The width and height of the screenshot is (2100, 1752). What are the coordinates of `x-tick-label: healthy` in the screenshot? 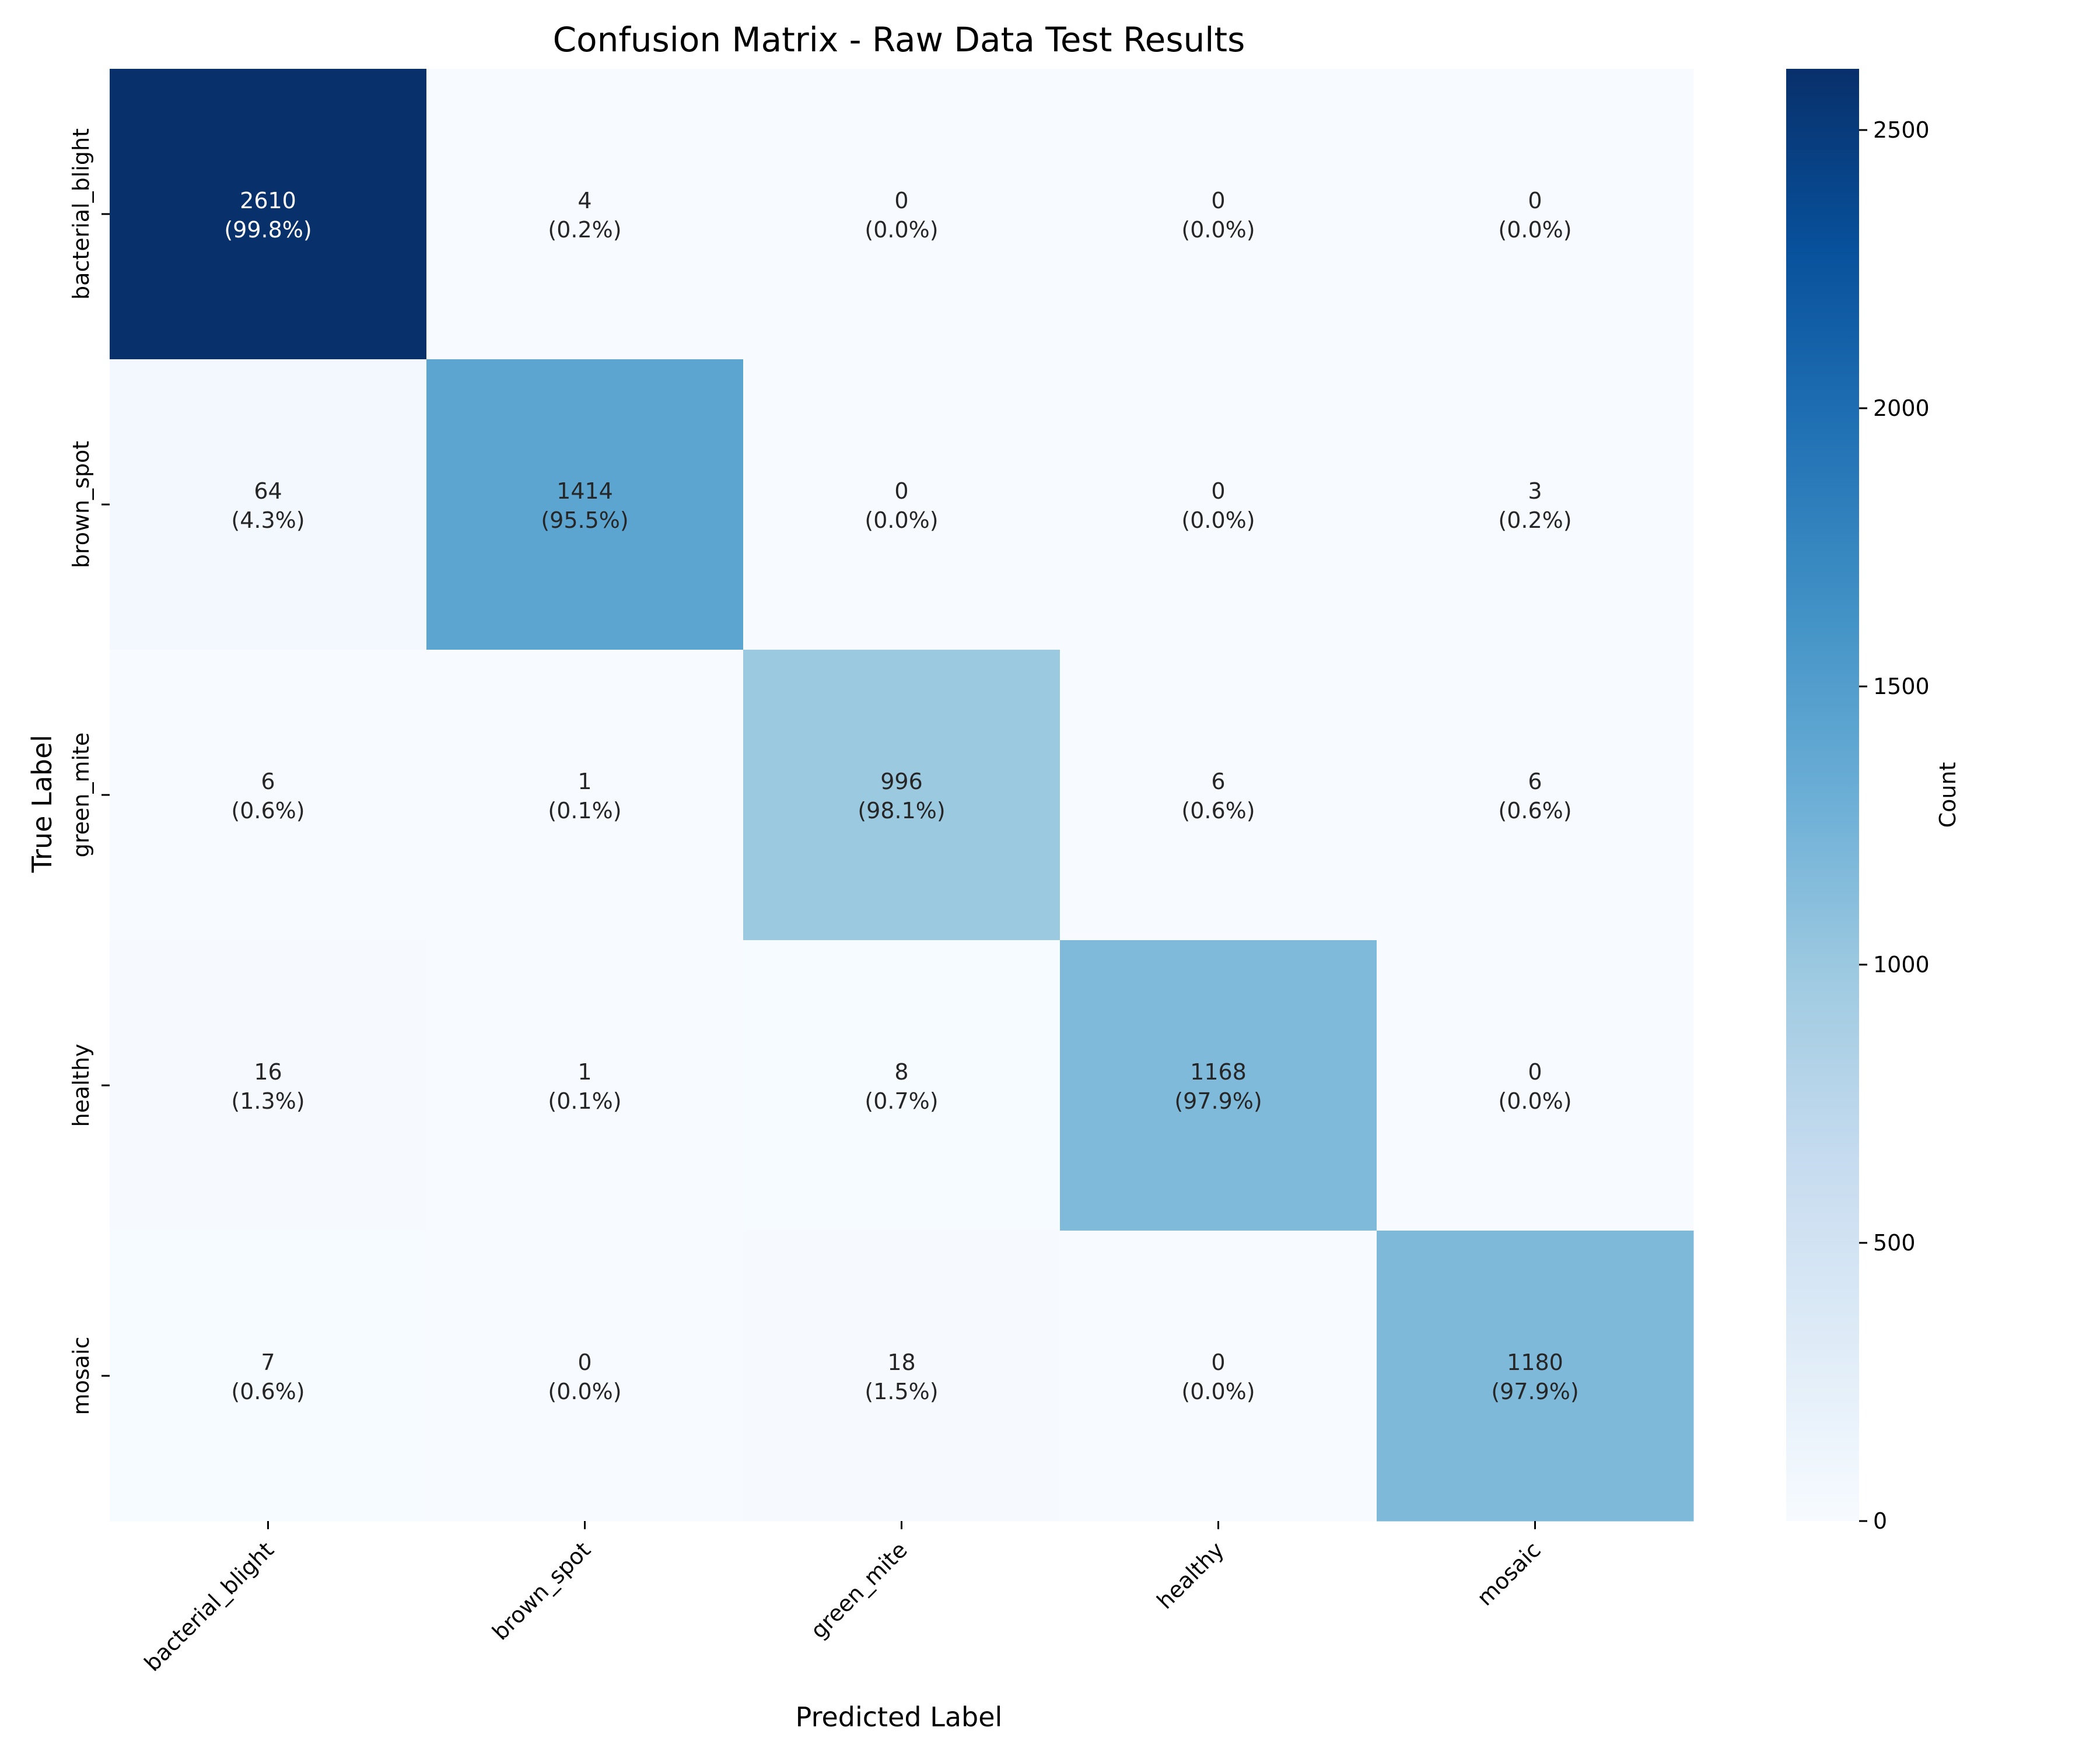 It's located at (1190, 1575).